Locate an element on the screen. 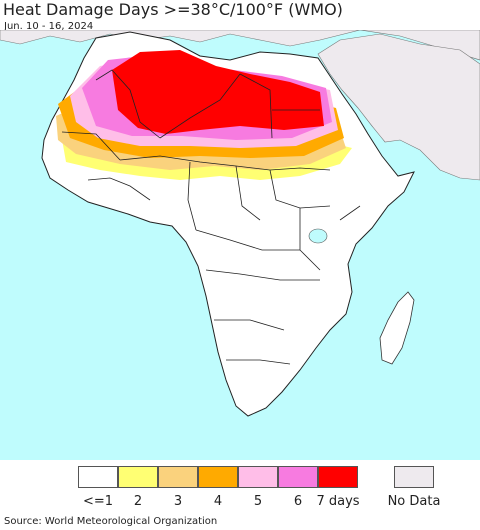  legend-swatch-no-data is located at coordinates (414, 477).